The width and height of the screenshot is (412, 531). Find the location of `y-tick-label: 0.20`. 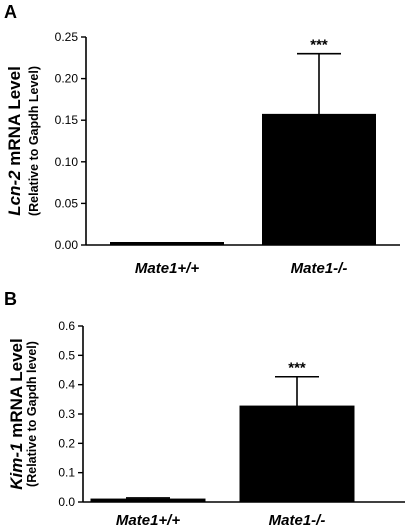

y-tick-label: 0.20 is located at coordinates (67, 79).